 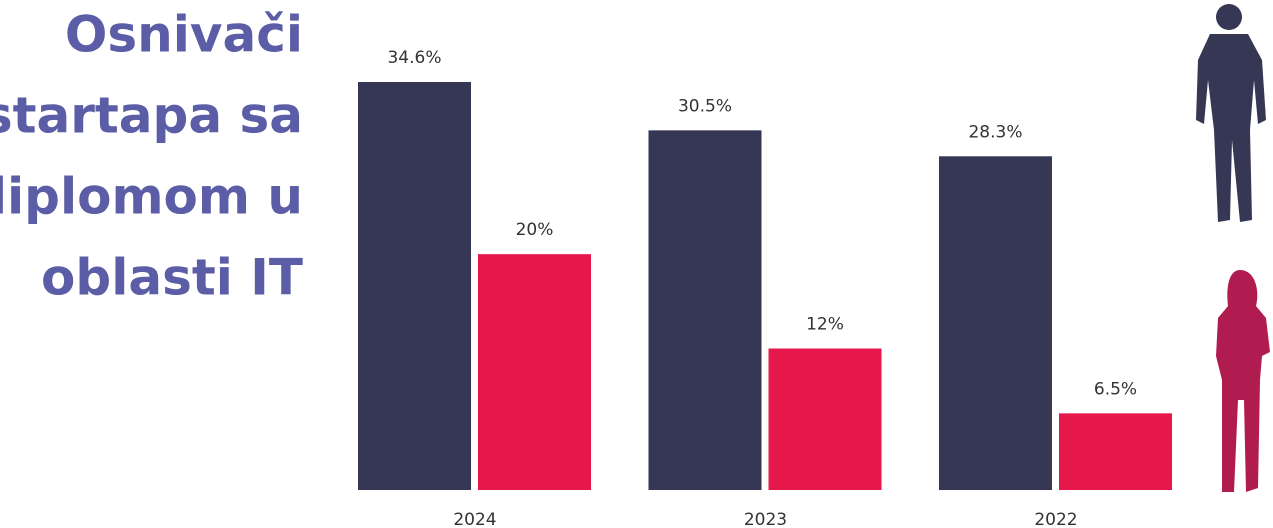 I want to click on value-label: 12%, so click(x=825, y=324).